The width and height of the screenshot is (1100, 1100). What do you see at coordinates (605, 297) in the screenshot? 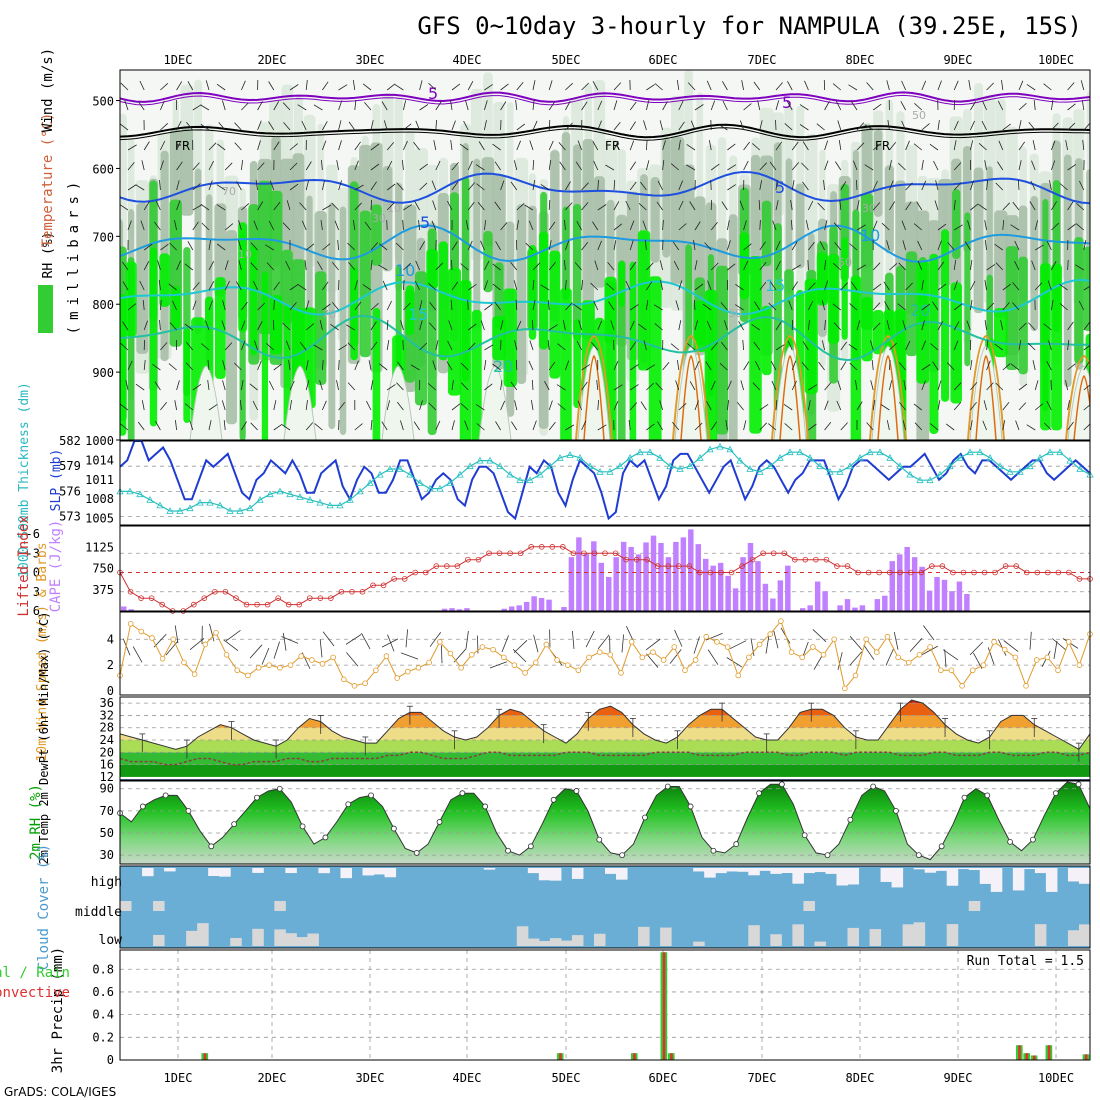
I see `temp-15-contour` at bounding box center [605, 297].